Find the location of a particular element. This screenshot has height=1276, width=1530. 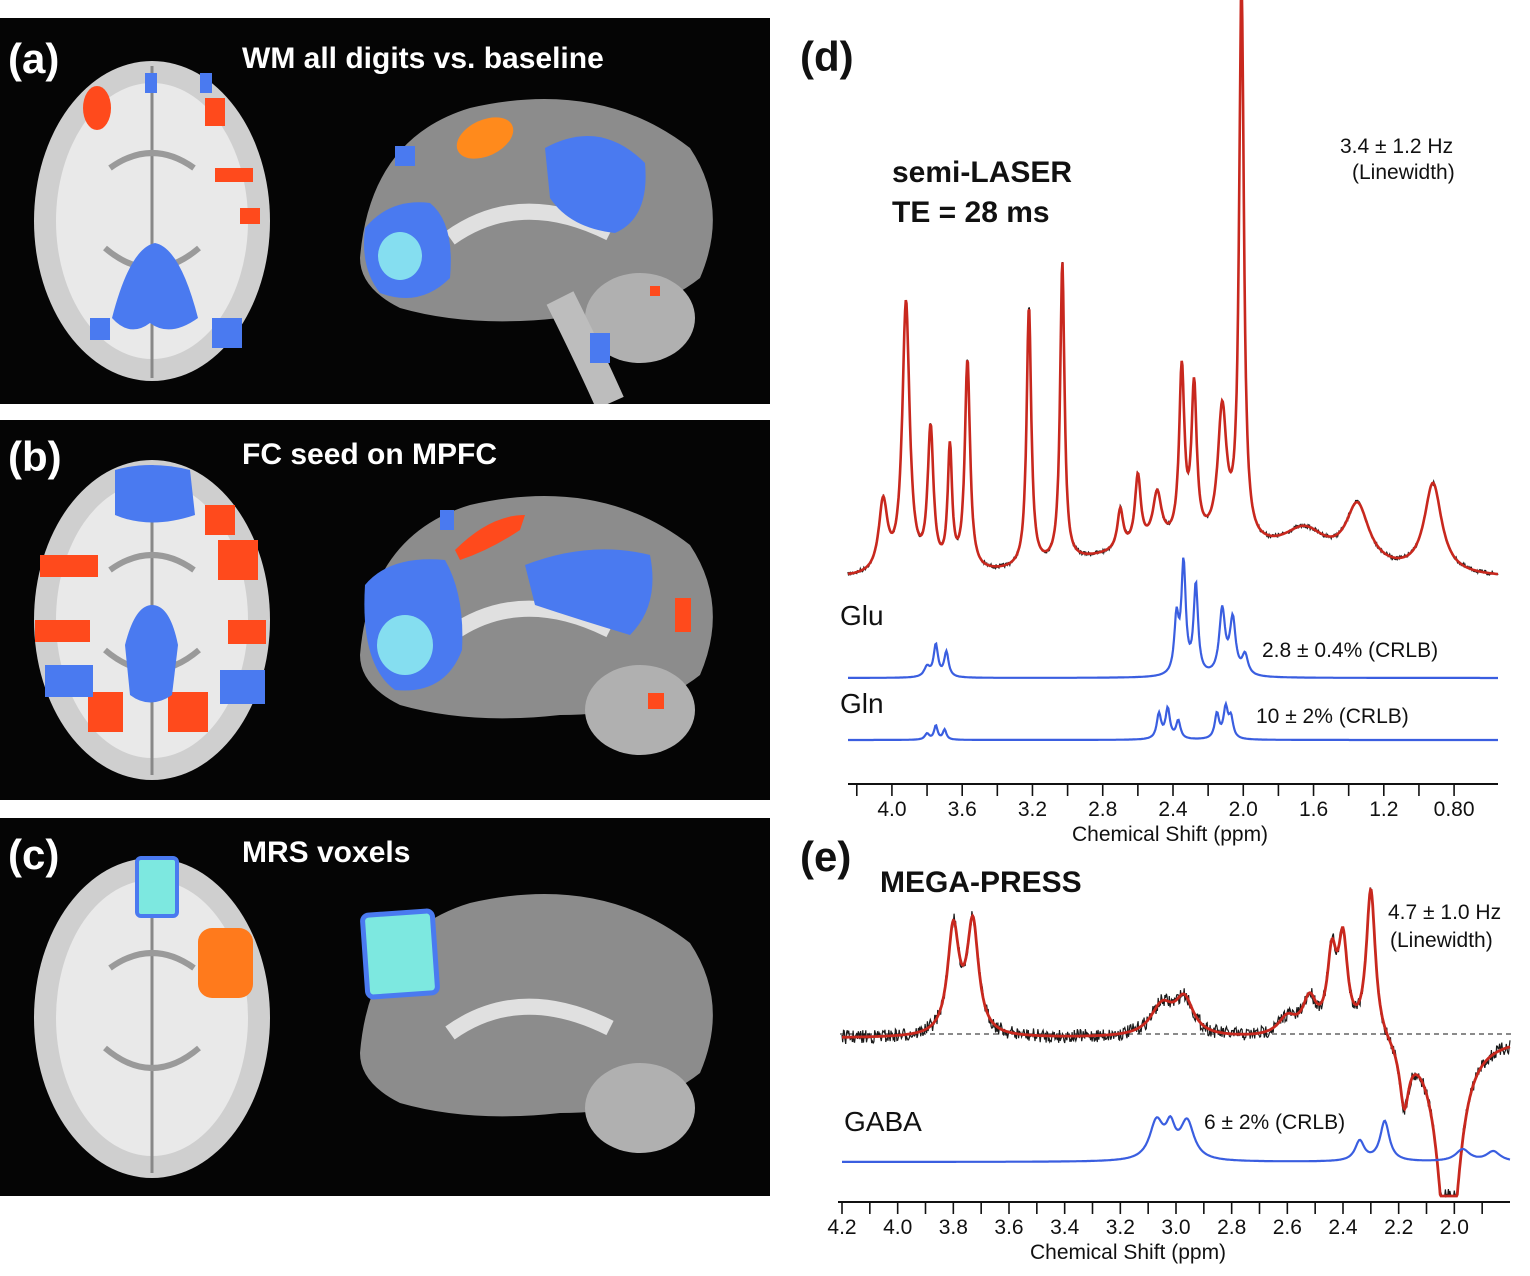

panel-d-tick-label: 4.0 is located at coordinates (891, 809).